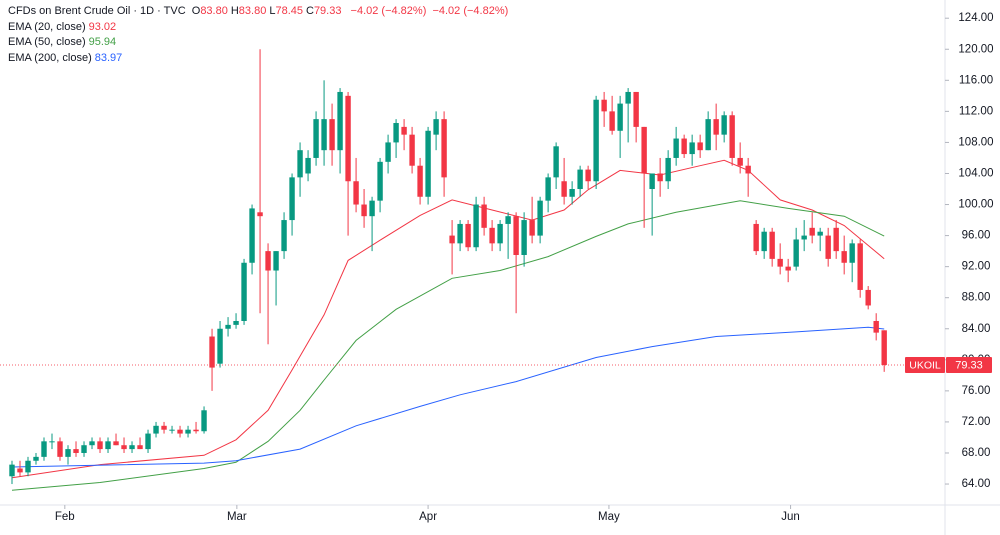  I want to click on y-tick-label: 116.00, so click(976, 80).